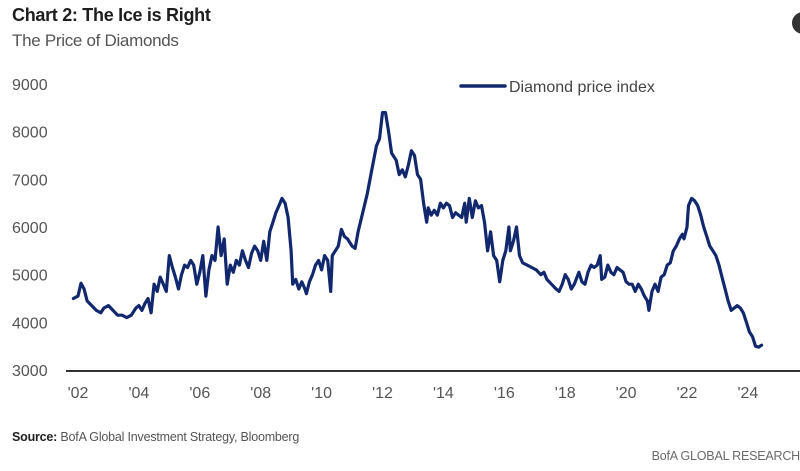  Describe the element at coordinates (796, 23) in the screenshot. I see `overlay-circle-icon` at that location.